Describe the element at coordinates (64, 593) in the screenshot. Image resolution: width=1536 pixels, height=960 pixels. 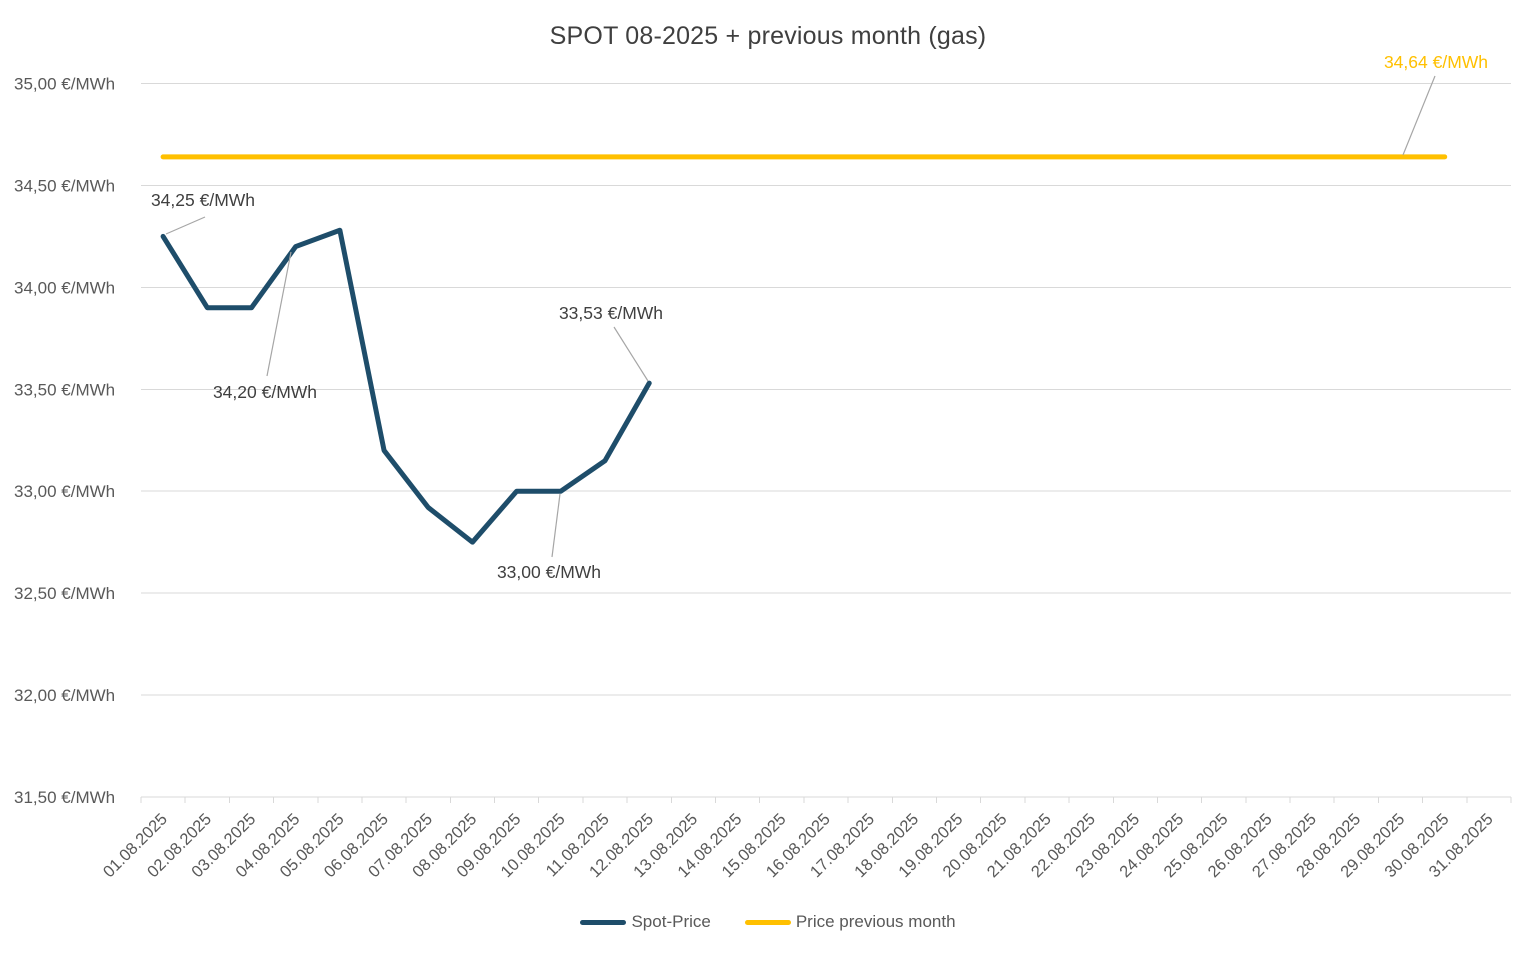
I see `y-axis-tick-label: 32,50 €/MWh` at that location.